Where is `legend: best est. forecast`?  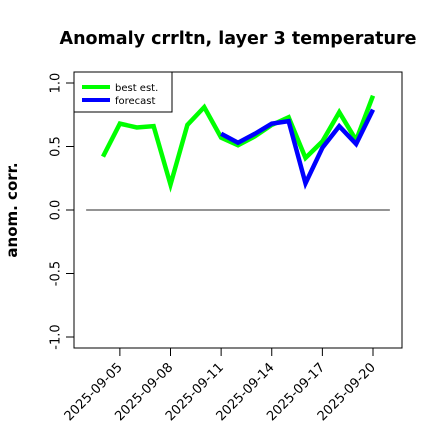 legend: best est. forecast is located at coordinates (123, 92).